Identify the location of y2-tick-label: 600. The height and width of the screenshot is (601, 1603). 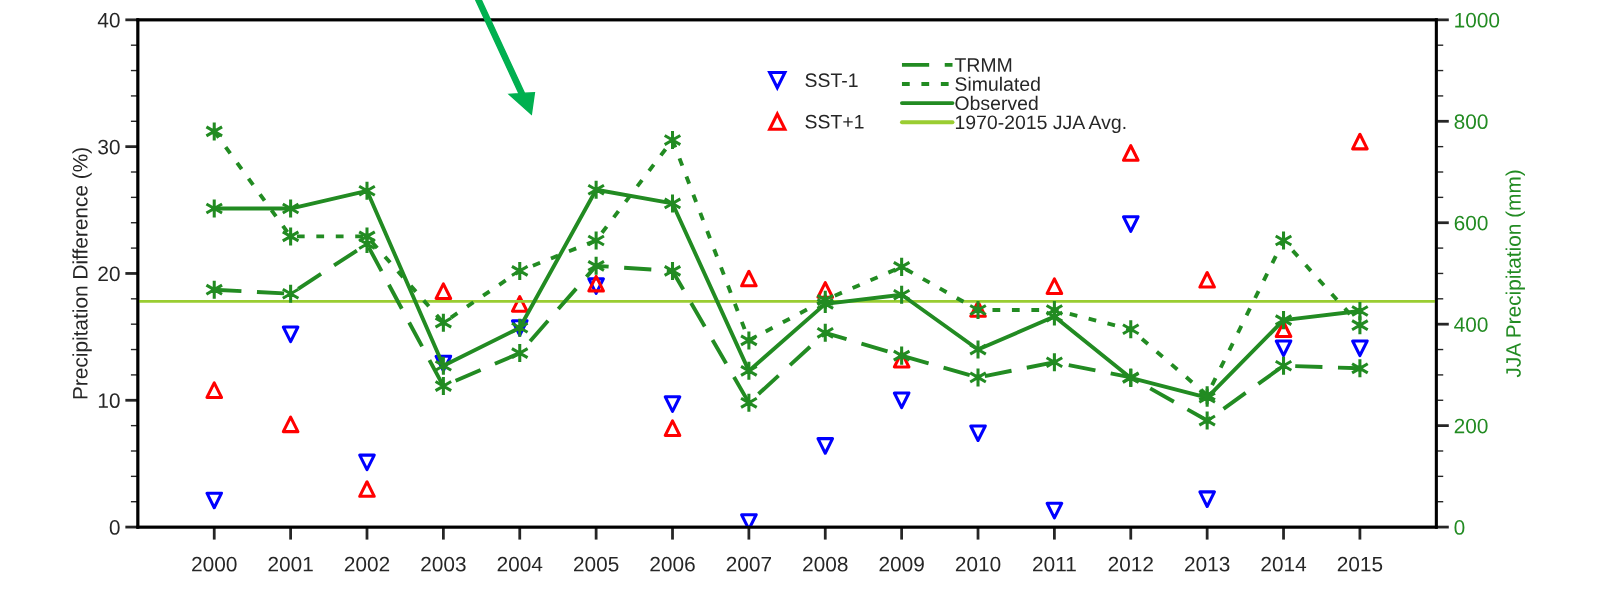
(1471, 223).